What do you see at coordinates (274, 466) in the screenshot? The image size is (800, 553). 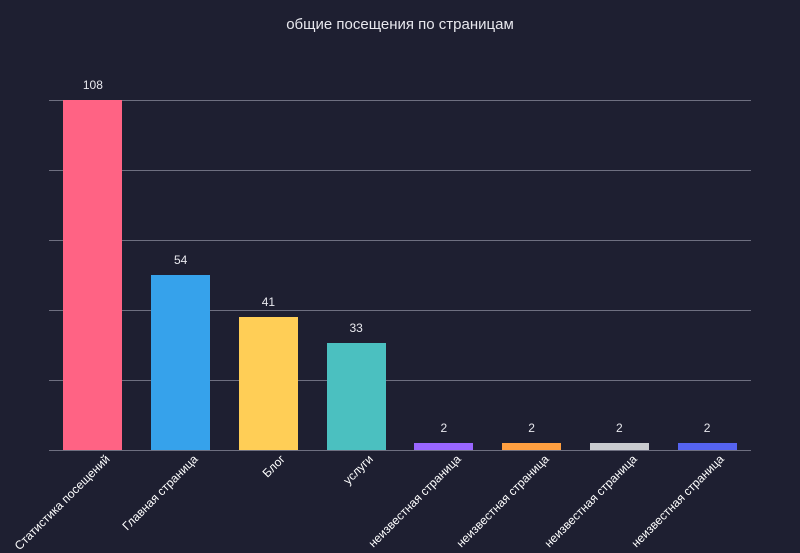 I see `x-tick-label: Блог` at bounding box center [274, 466].